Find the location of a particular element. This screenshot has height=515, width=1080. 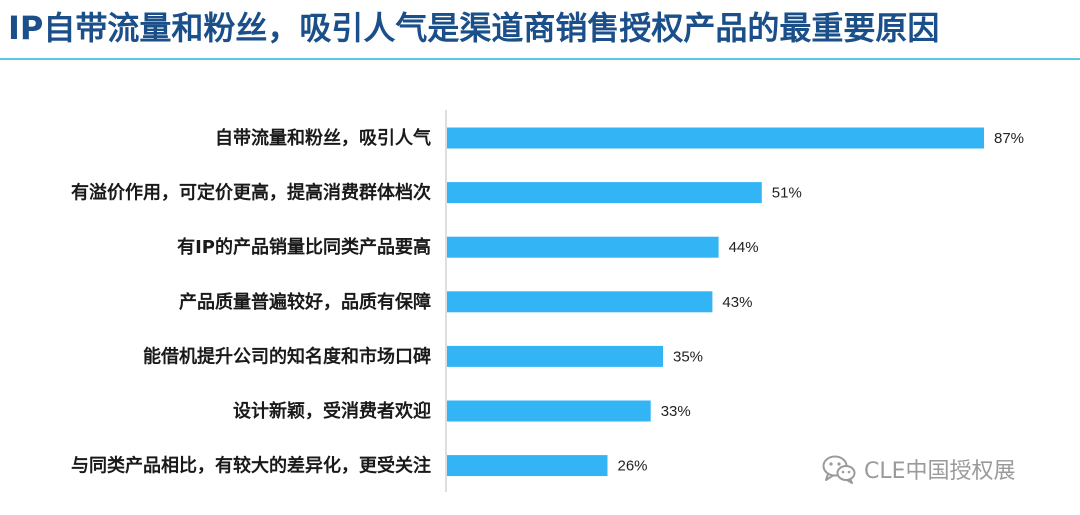

value-label: 33% is located at coordinates (676, 411).